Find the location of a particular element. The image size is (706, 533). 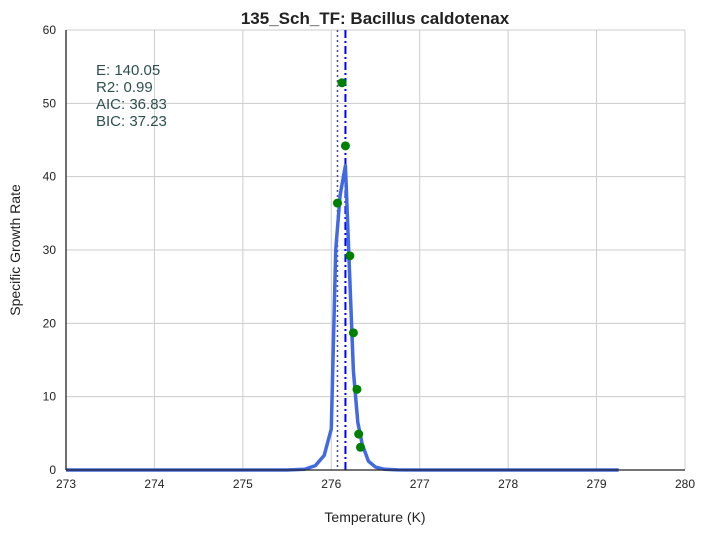

stat-aic: AIC: 36.83 is located at coordinates (131, 104).